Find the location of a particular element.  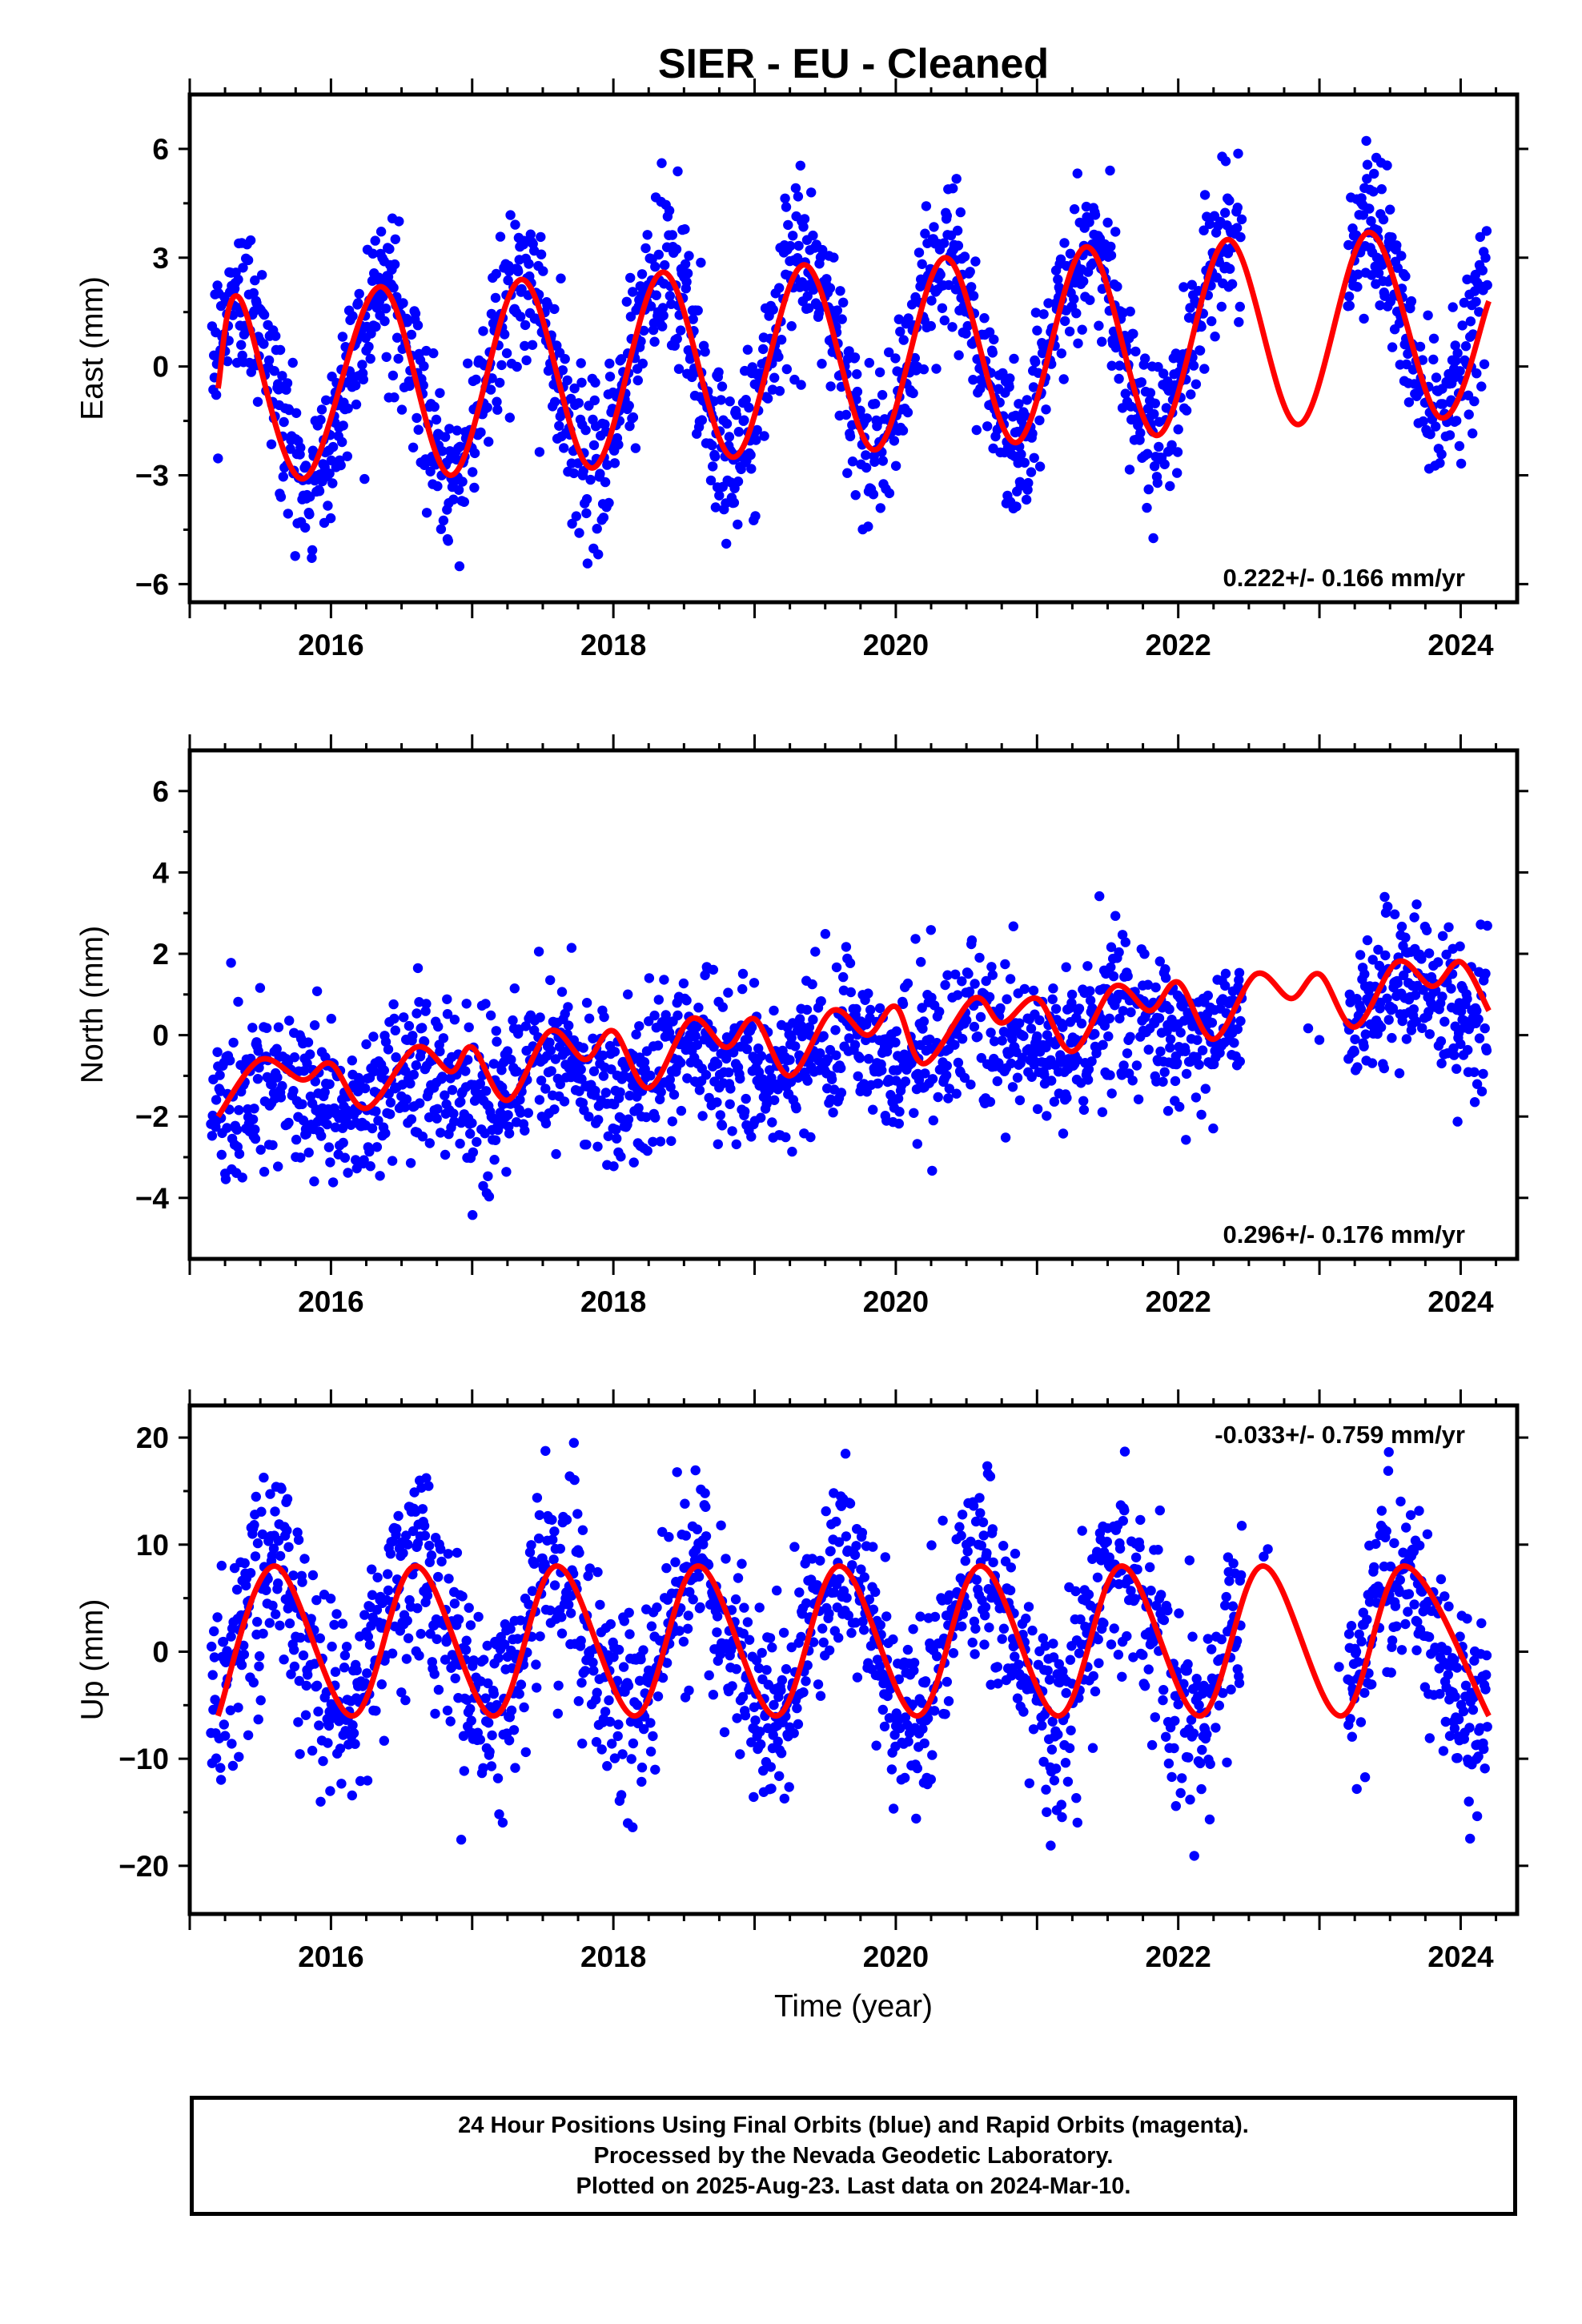

y-tick-label: 4 is located at coordinates (161, 872).